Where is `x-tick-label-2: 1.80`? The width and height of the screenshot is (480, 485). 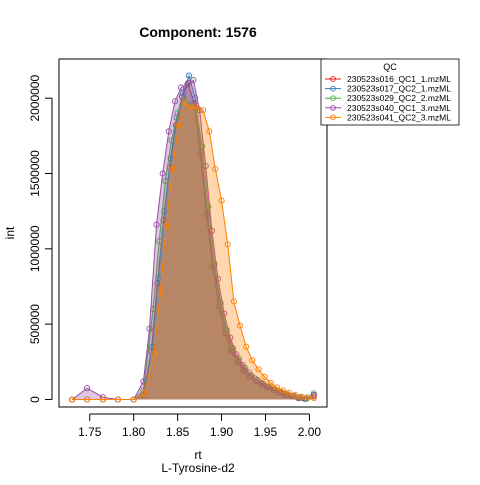 x-tick-label-2: 1.80 is located at coordinates (134, 432).